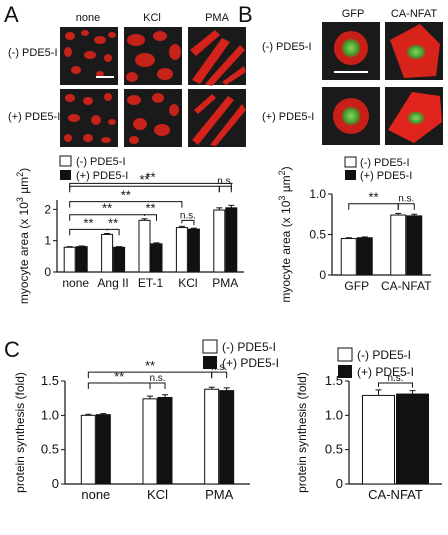 This screenshot has width=448, height=535. Describe the element at coordinates (385, 163) in the screenshot. I see `legend-b-open-label: (-) PDE5-I` at that location.